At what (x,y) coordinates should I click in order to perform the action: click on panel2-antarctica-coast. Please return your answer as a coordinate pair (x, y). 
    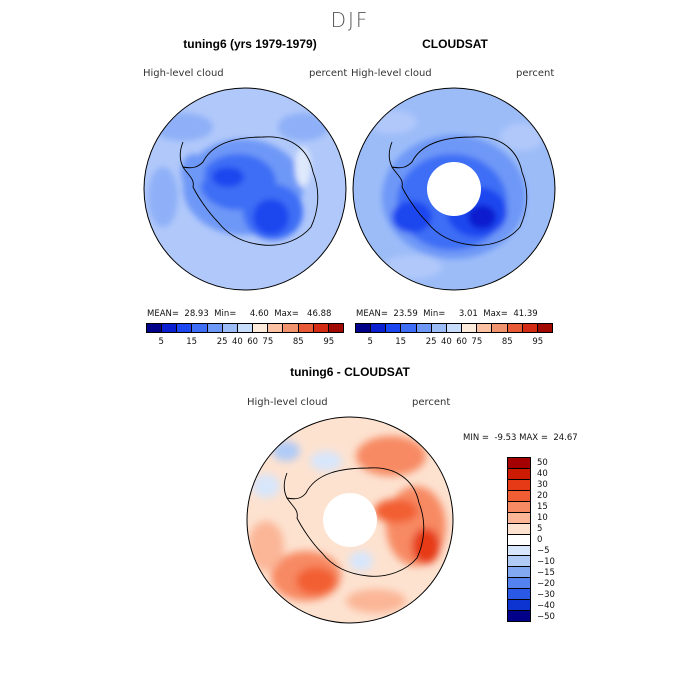
    Looking at the image, I should click on (459, 191).